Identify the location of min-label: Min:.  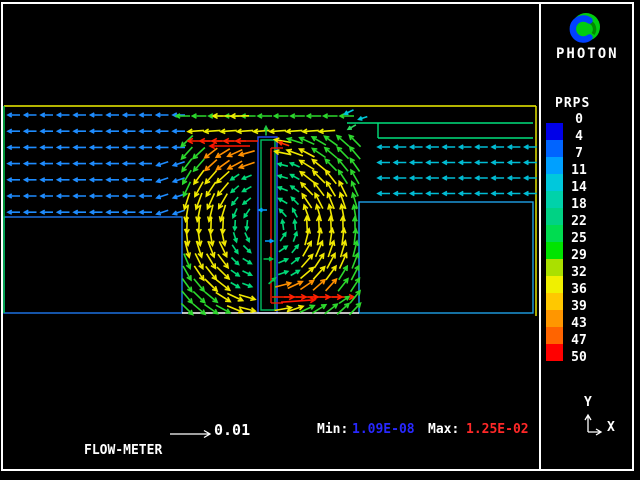
(333, 429).